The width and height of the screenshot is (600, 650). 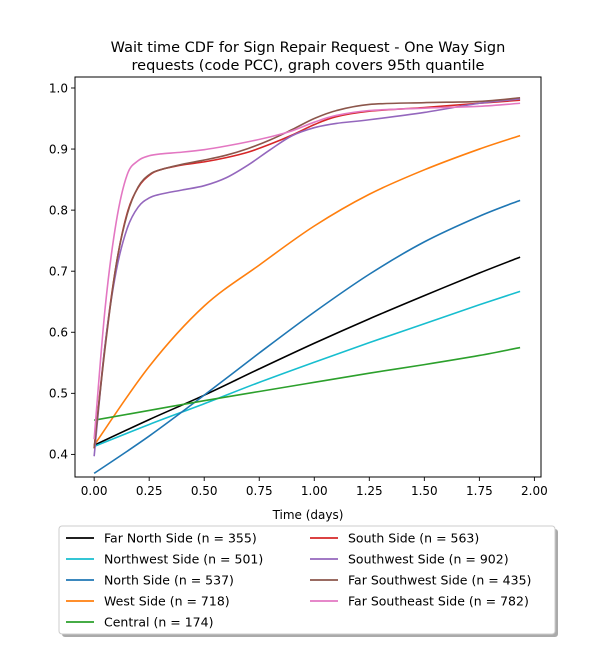 What do you see at coordinates (424, 491) in the screenshot?
I see `x-tick-label: 1.50` at bounding box center [424, 491].